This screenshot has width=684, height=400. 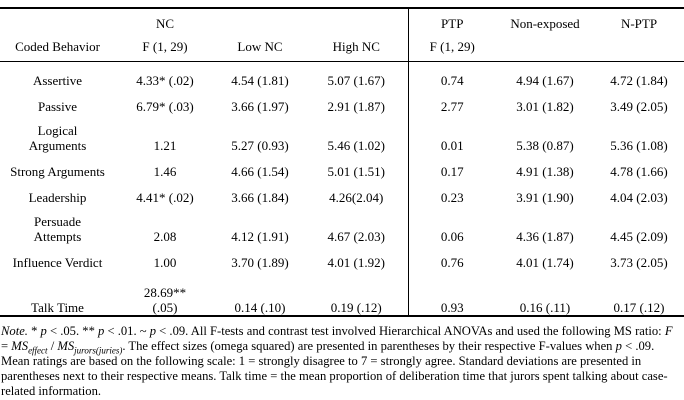 What do you see at coordinates (356, 106) in the screenshot?
I see `table-cell: 2.91 (1.87)` at bounding box center [356, 106].